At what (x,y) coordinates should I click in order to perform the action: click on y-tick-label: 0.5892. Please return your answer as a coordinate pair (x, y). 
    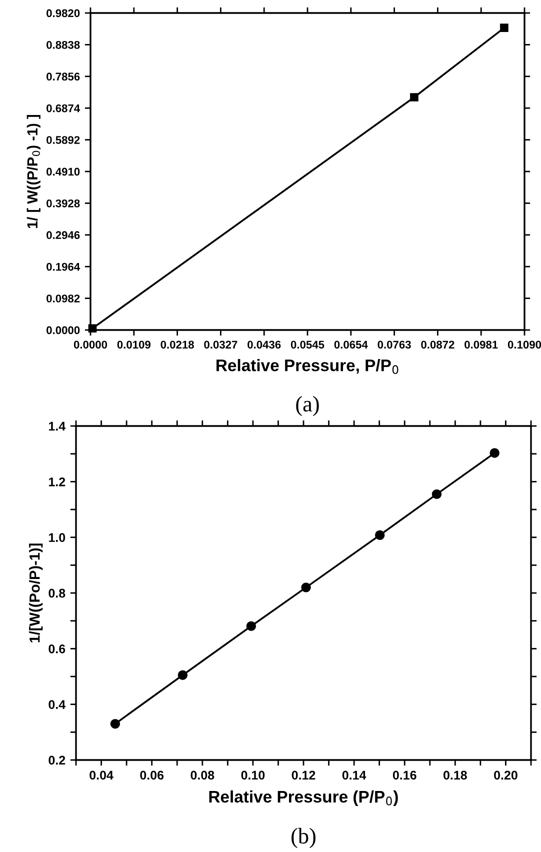
    Looking at the image, I should click on (63, 140).